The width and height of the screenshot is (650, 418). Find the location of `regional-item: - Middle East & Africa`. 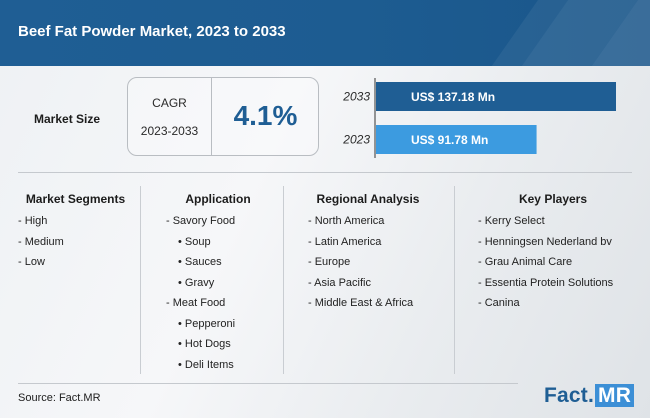

regional-item: - Middle East & Africa is located at coordinates (361, 303).